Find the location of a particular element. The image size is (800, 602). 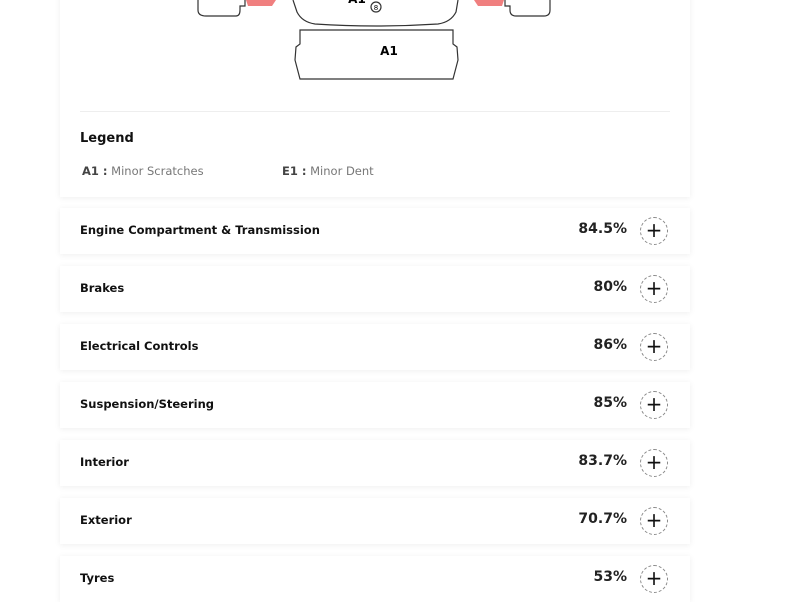

car-diagram: A1 8 A1 is located at coordinates (374, 40).